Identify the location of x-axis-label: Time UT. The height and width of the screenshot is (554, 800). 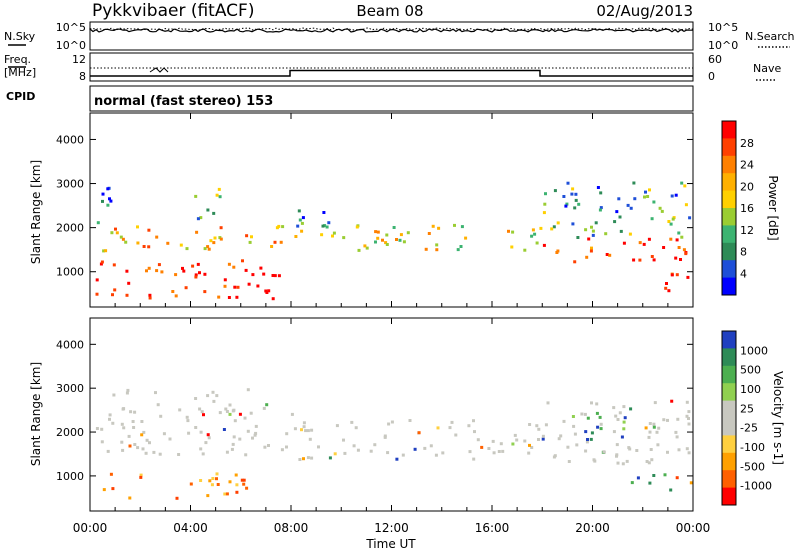
(390, 544).